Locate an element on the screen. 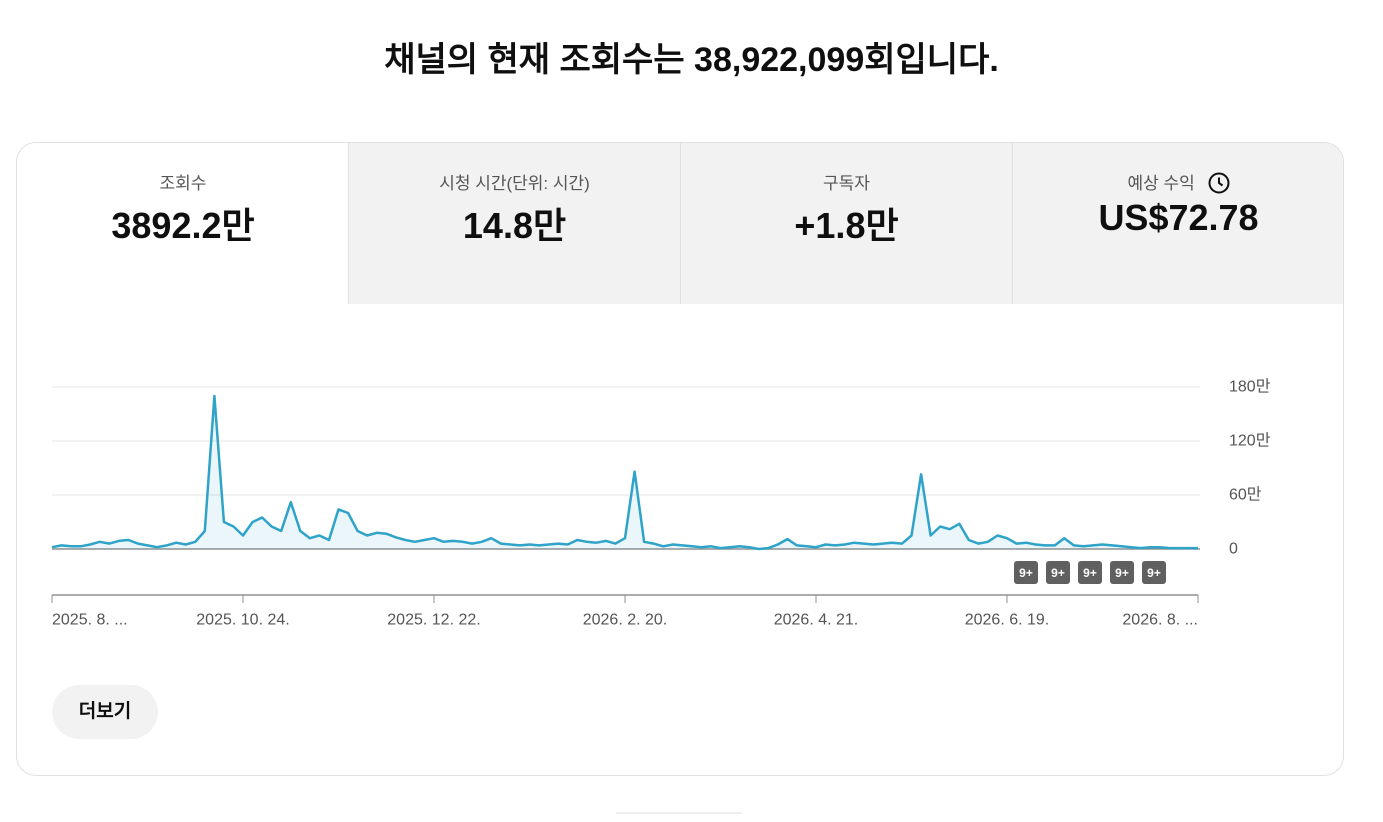 The width and height of the screenshot is (1383, 822). x-tick-label: 2026. 4. 21. is located at coordinates (816, 620).